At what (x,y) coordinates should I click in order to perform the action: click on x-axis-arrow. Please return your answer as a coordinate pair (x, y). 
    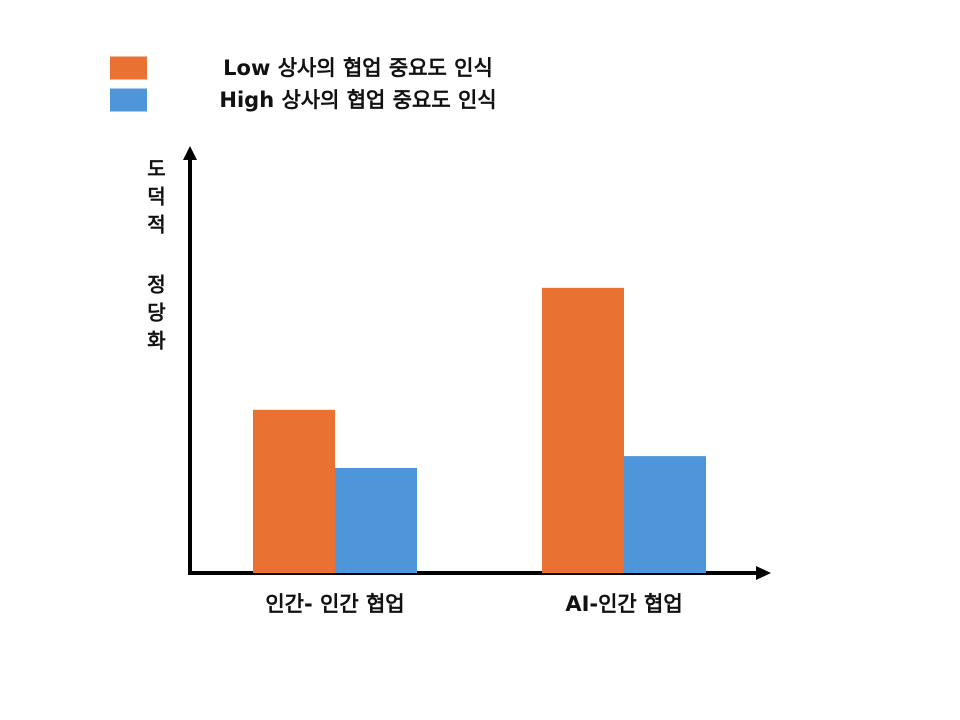
    Looking at the image, I should click on (763, 573).